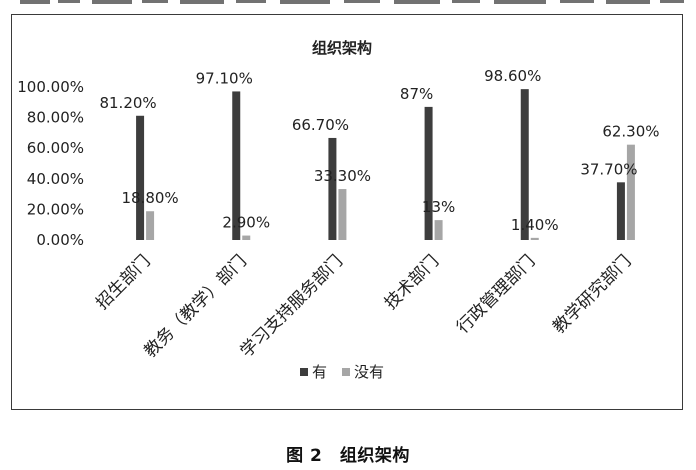 This screenshot has height=470, width=696. What do you see at coordinates (55, 209) in the screenshot?
I see `y-tick-label: 20.00%` at bounding box center [55, 209].